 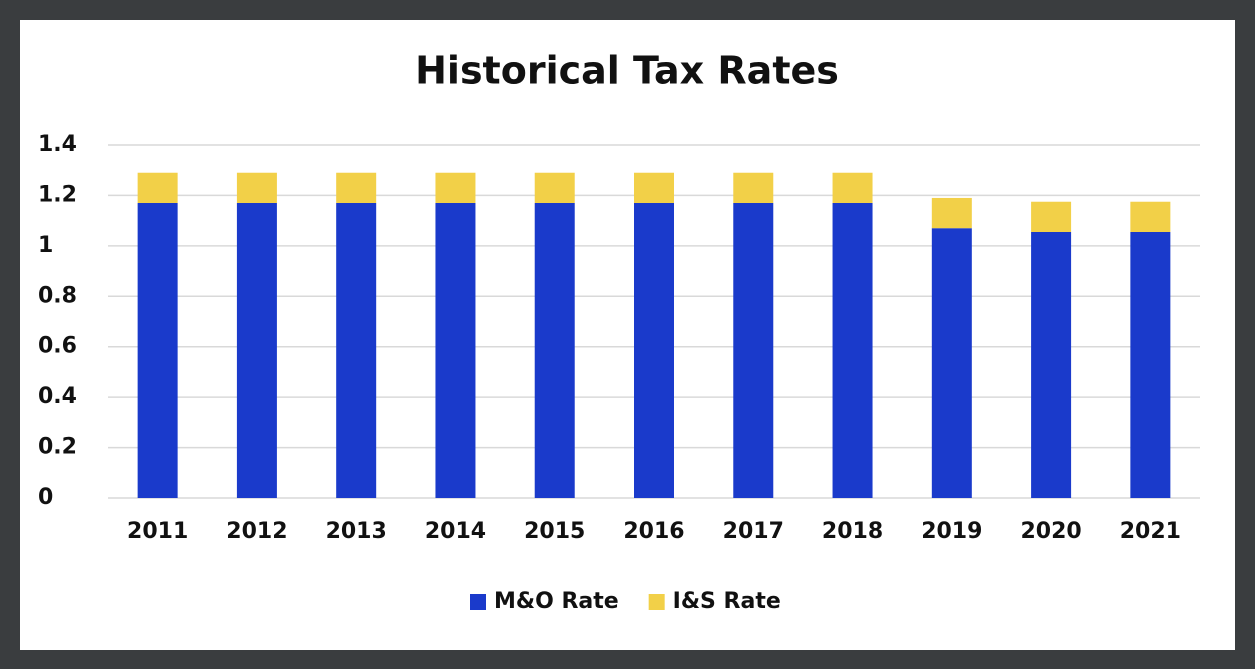 I want to click on legend-label: I&S Rate, so click(x=727, y=601).